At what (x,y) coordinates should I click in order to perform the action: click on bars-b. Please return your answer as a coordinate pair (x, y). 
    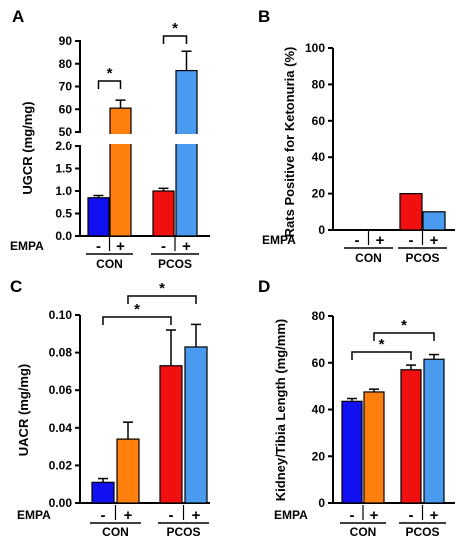
    Looking at the image, I should click on (422, 212).